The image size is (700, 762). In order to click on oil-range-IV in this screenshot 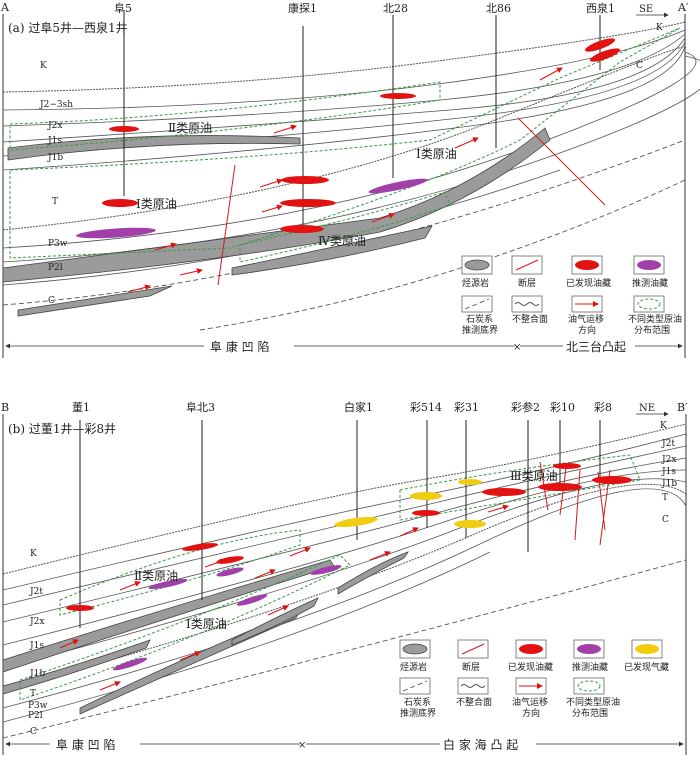, I will do `click(345, 227)`.